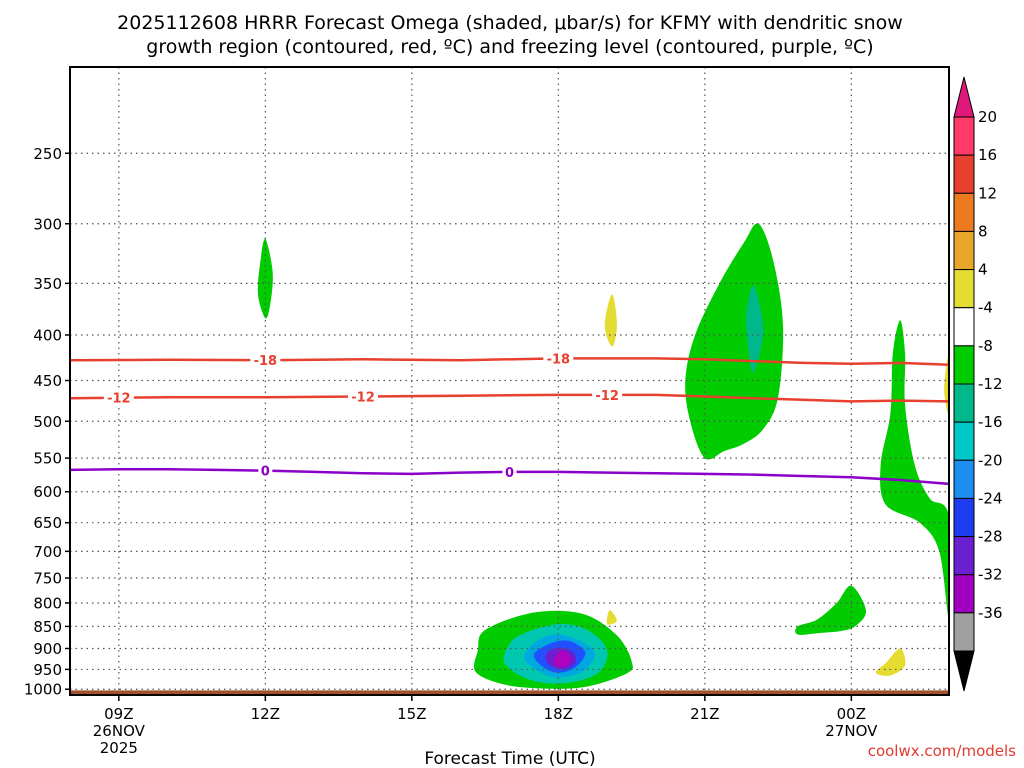 The height and width of the screenshot is (768, 1024). What do you see at coordinates (990, 575) in the screenshot?
I see `colorbar-tick--32: -32` at bounding box center [990, 575].